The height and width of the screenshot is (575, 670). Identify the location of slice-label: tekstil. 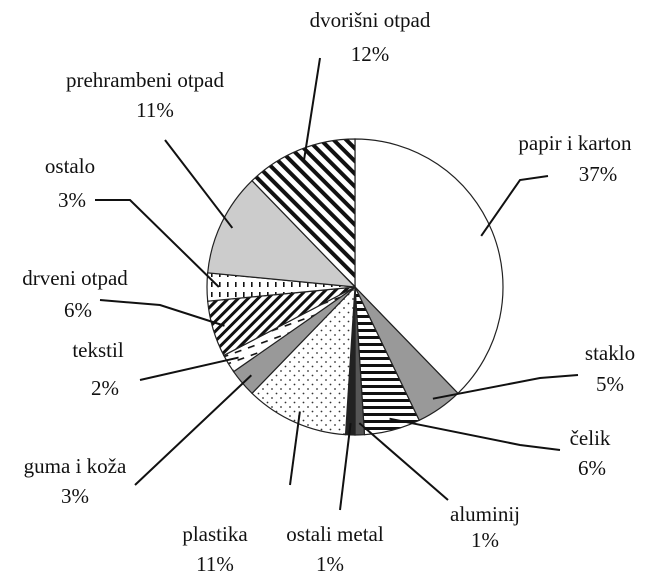
(97, 350).